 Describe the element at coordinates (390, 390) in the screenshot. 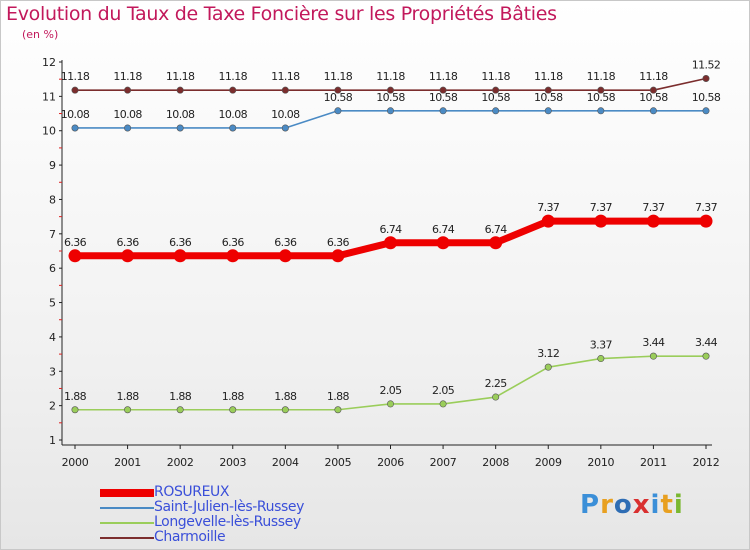

I see `data-label: 2.05` at that location.